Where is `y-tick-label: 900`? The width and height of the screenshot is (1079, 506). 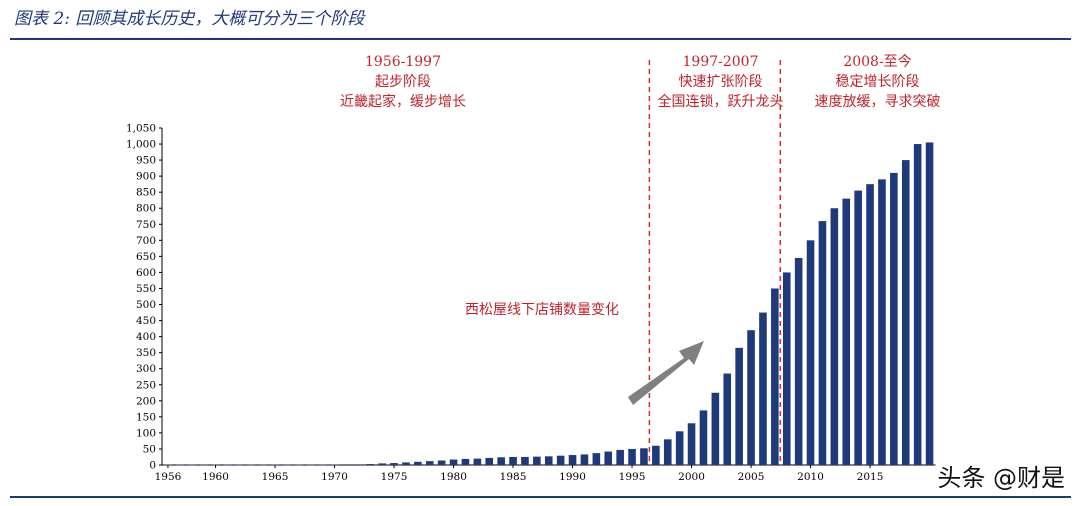
y-tick-label: 900 is located at coordinates (146, 177).